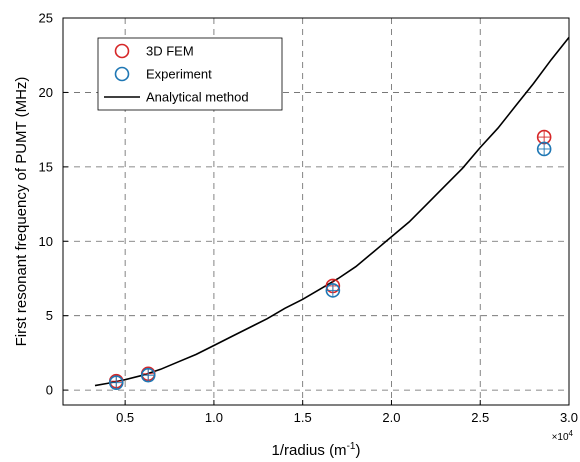 The height and width of the screenshot is (462, 580). I want to click on y-tick-label: 0, so click(49, 390).